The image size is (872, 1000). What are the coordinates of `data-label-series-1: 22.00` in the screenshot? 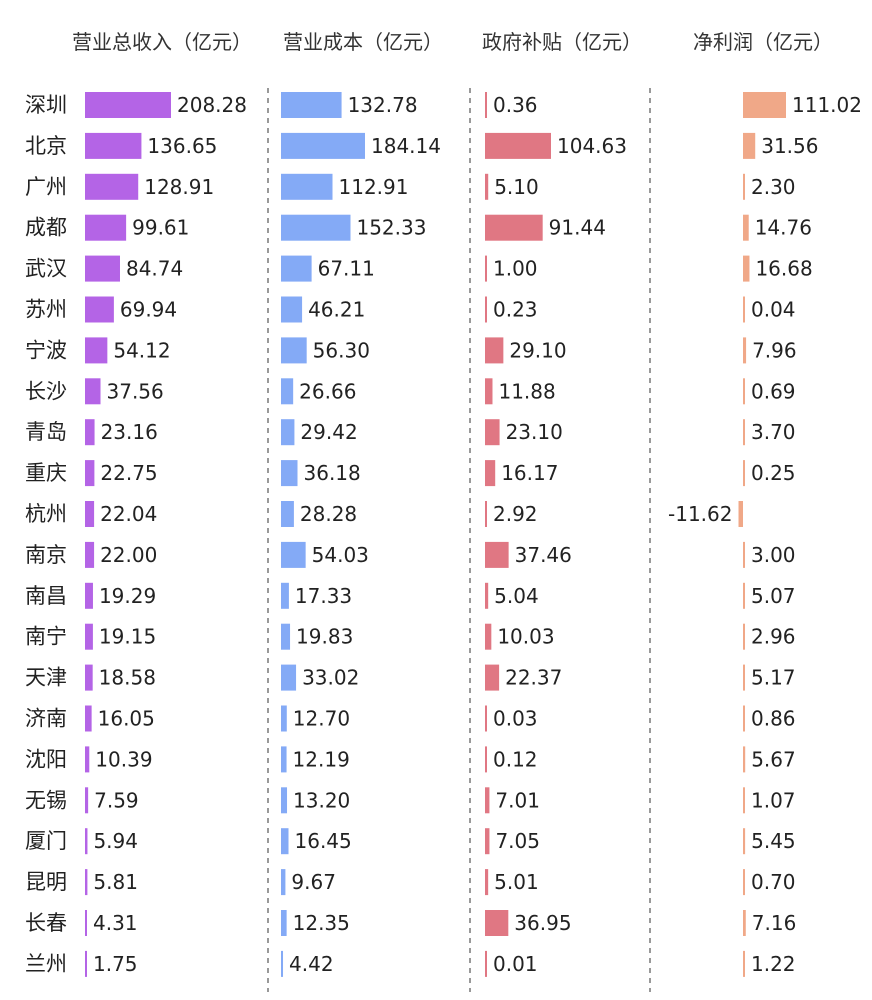 It's located at (128, 555).